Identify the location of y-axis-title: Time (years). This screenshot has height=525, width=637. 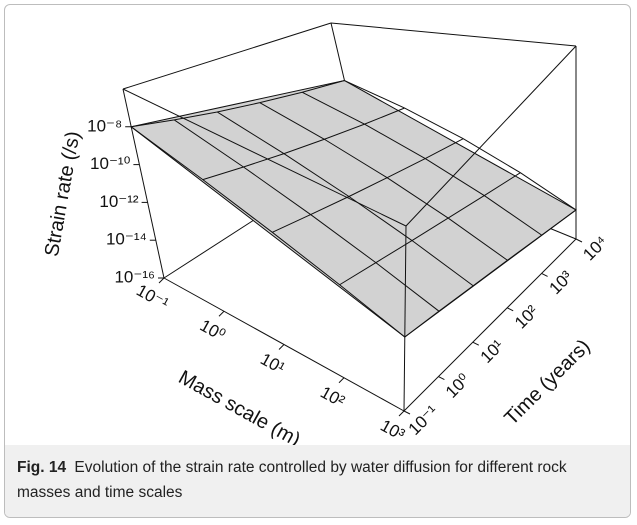
(547, 382).